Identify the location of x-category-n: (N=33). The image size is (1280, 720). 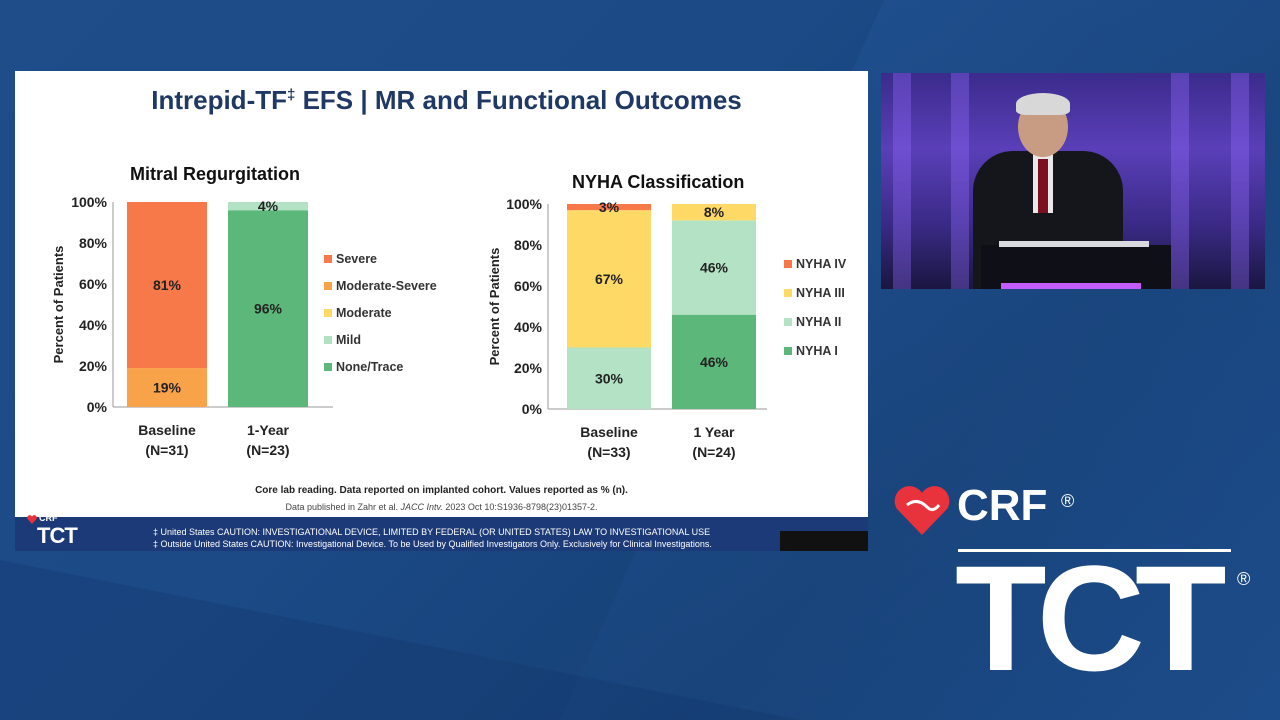
(608, 452).